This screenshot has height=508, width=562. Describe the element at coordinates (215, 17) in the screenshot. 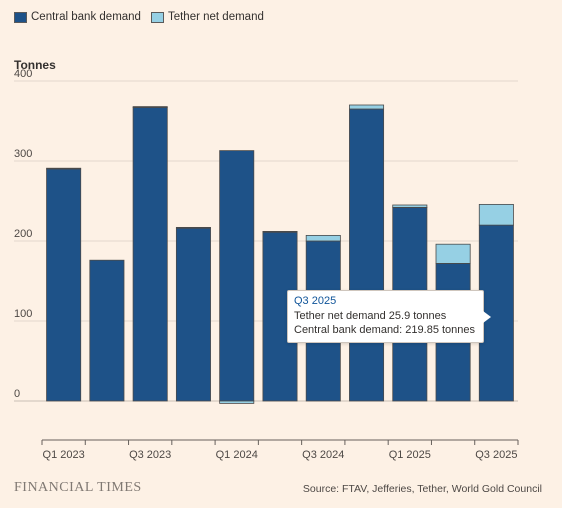

I see `legend-label-tether: Tether net demand` at that location.